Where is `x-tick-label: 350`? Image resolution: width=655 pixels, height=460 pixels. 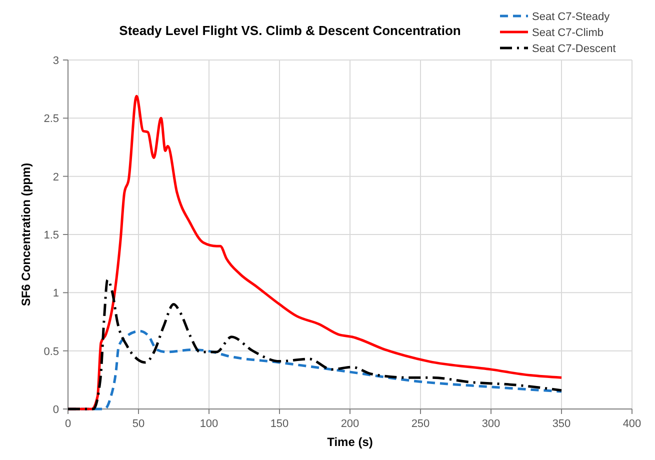 x-tick-label: 350 is located at coordinates (561, 424).